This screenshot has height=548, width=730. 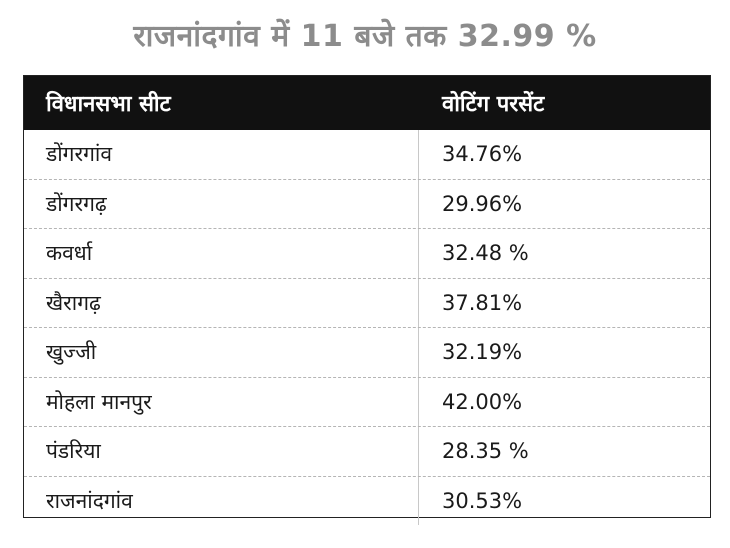 I want to click on table-row: खैरागढ़ 37.81%, so click(x=367, y=302).